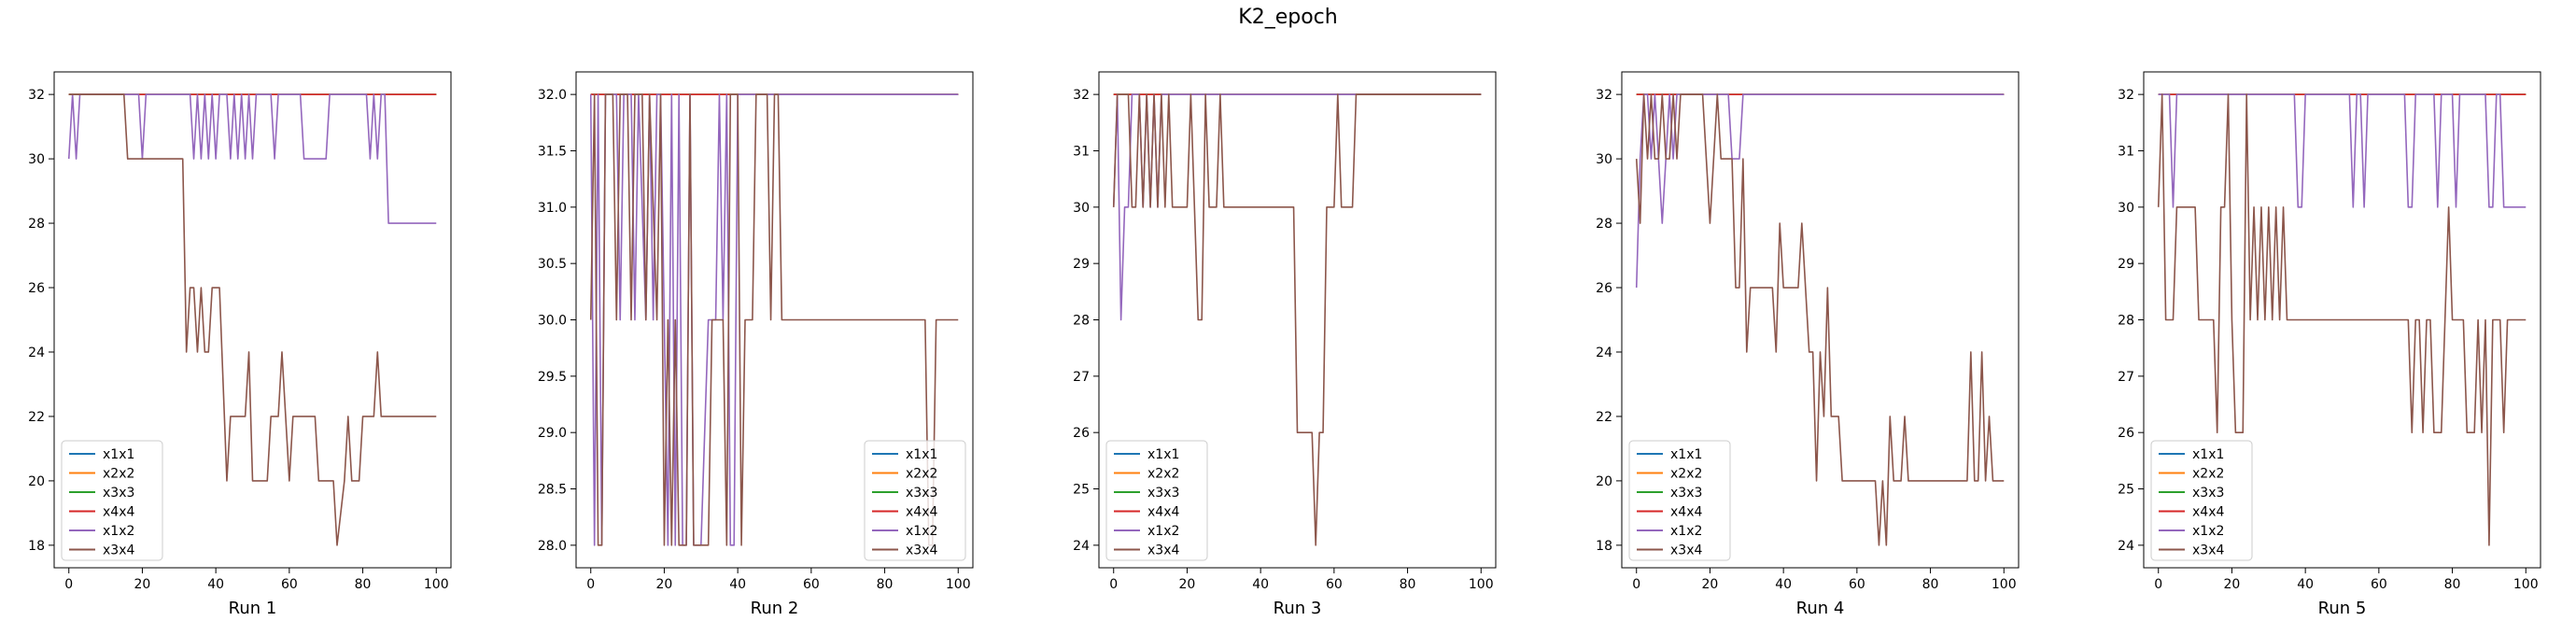 This screenshot has height=621, width=2576. Describe the element at coordinates (1298, 609) in the screenshot. I see `x-axis-label: Run 3` at that location.